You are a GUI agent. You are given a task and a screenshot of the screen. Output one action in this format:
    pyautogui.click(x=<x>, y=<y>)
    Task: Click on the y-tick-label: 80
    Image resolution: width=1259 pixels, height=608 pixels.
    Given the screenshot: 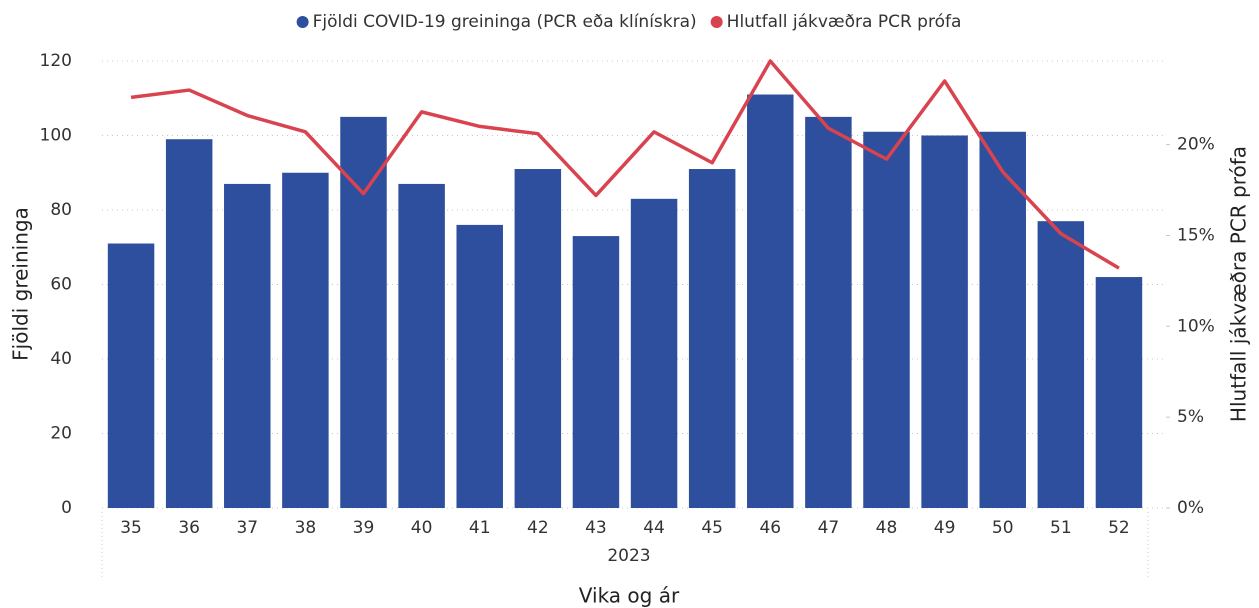 What is the action you would take?
    pyautogui.click(x=61, y=210)
    